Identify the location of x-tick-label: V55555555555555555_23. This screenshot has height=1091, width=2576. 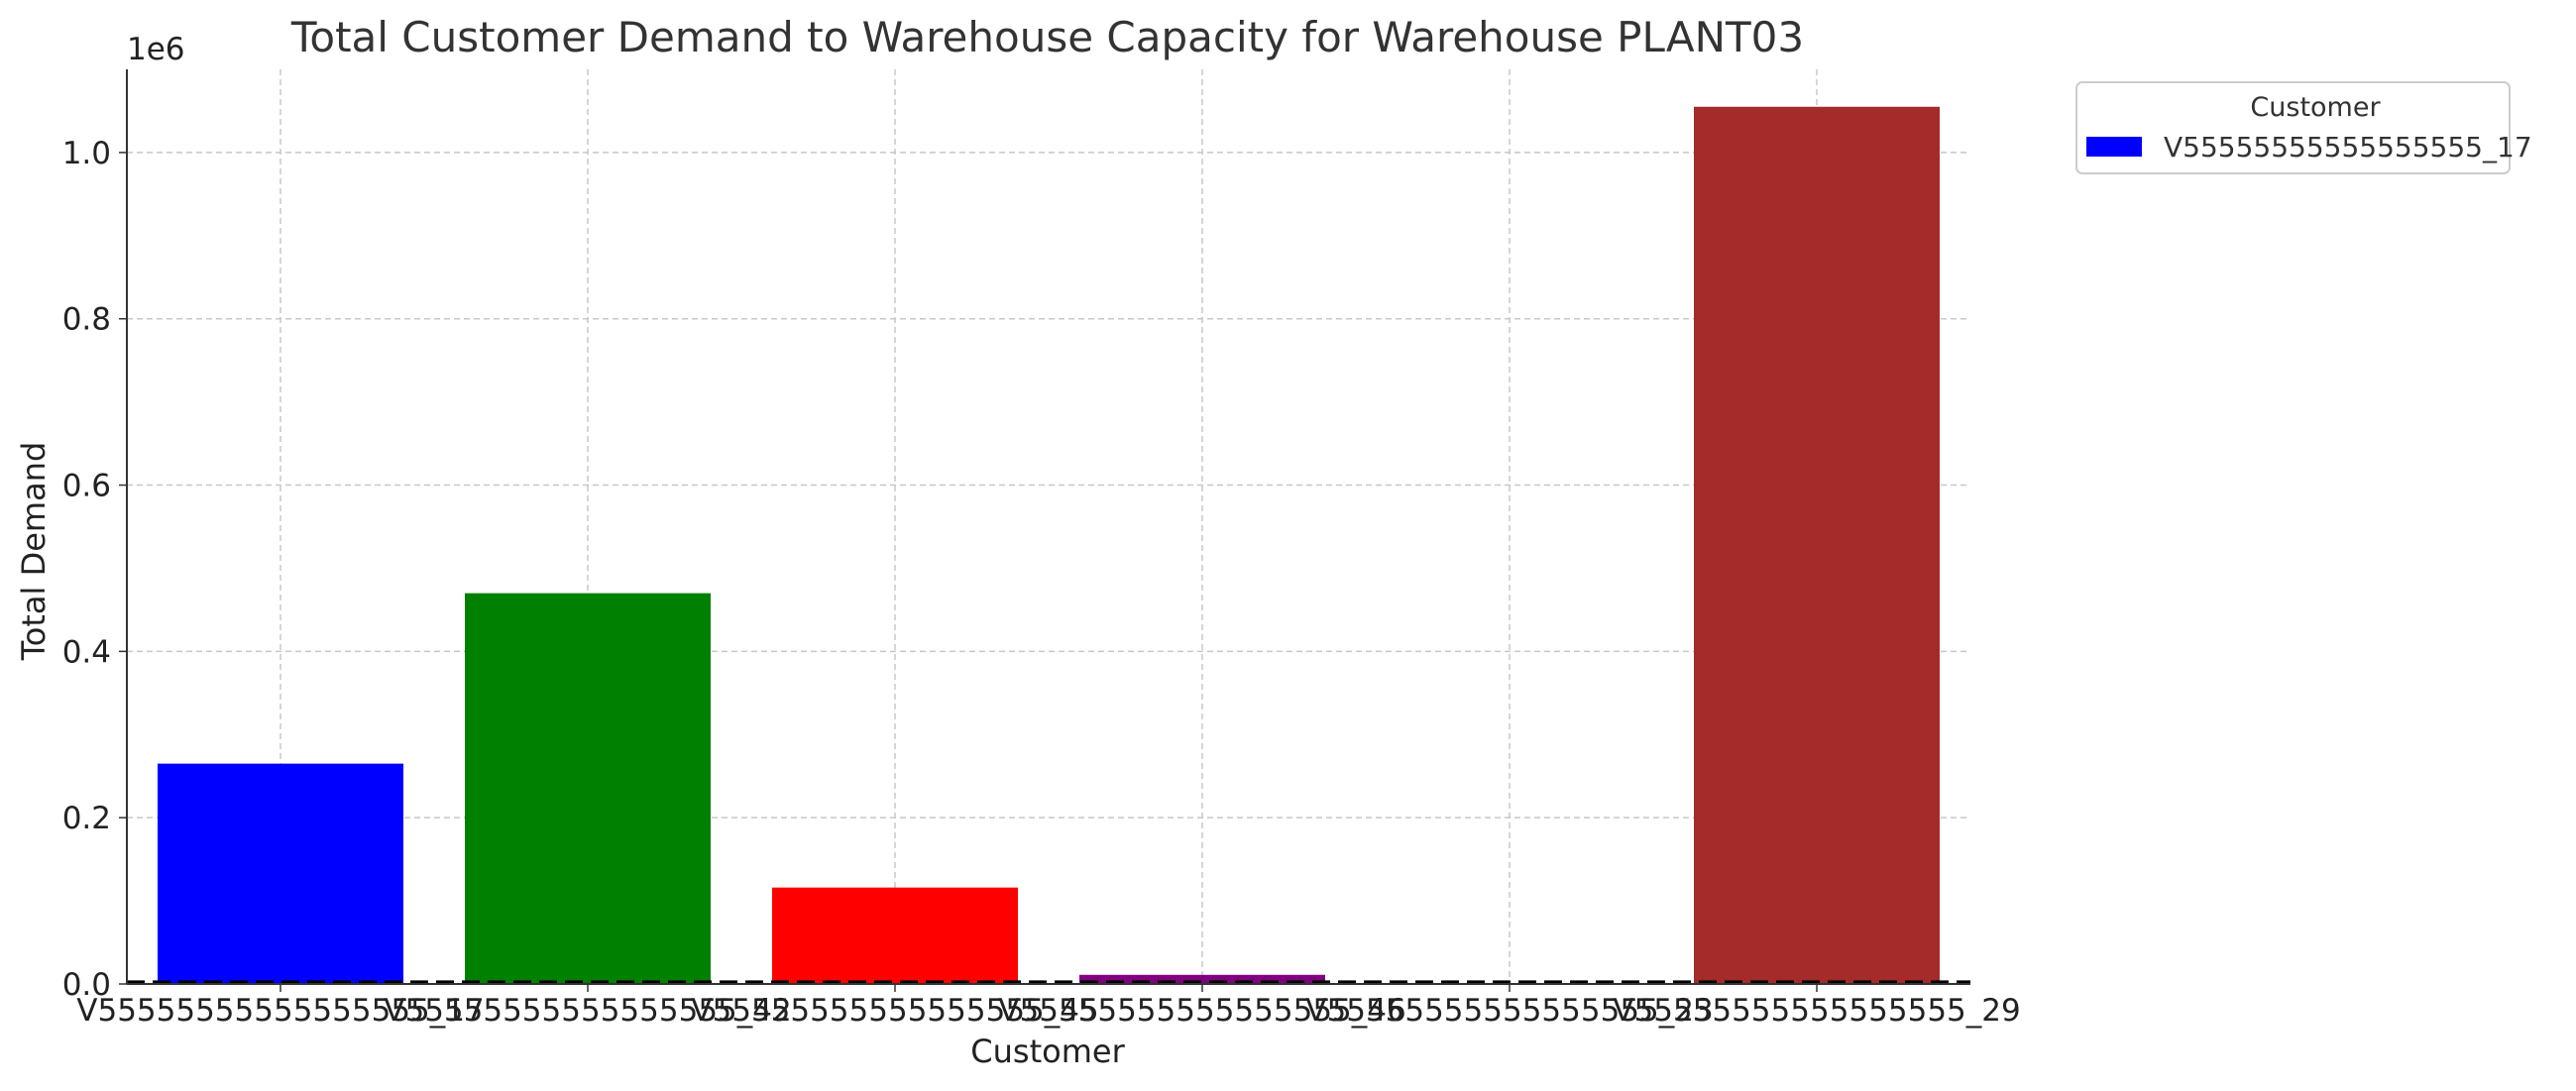
(1509, 1011).